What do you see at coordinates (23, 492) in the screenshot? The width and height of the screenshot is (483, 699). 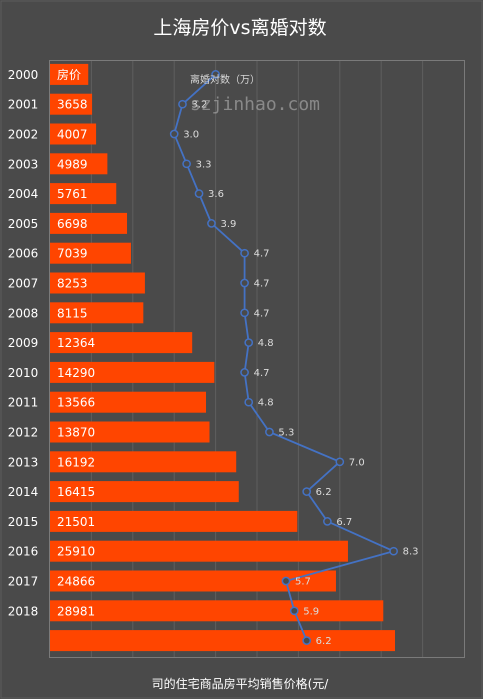 I see `y-tick-label: 2014` at bounding box center [23, 492].